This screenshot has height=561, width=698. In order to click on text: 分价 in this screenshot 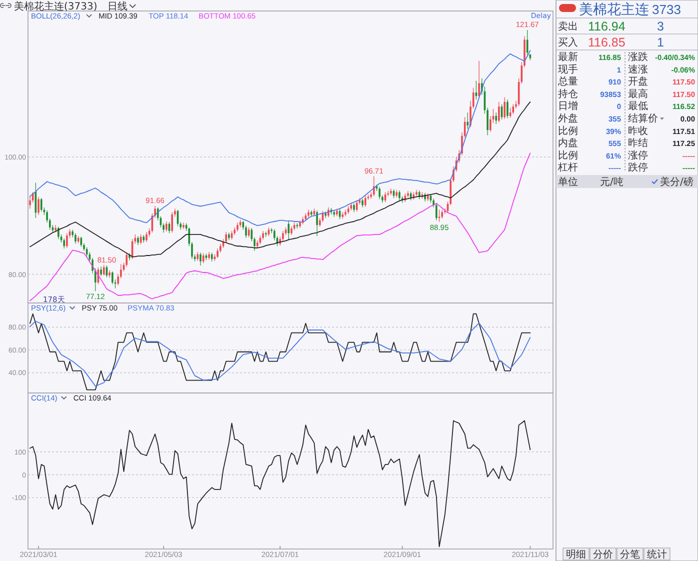, I will do `click(603, 554)`.